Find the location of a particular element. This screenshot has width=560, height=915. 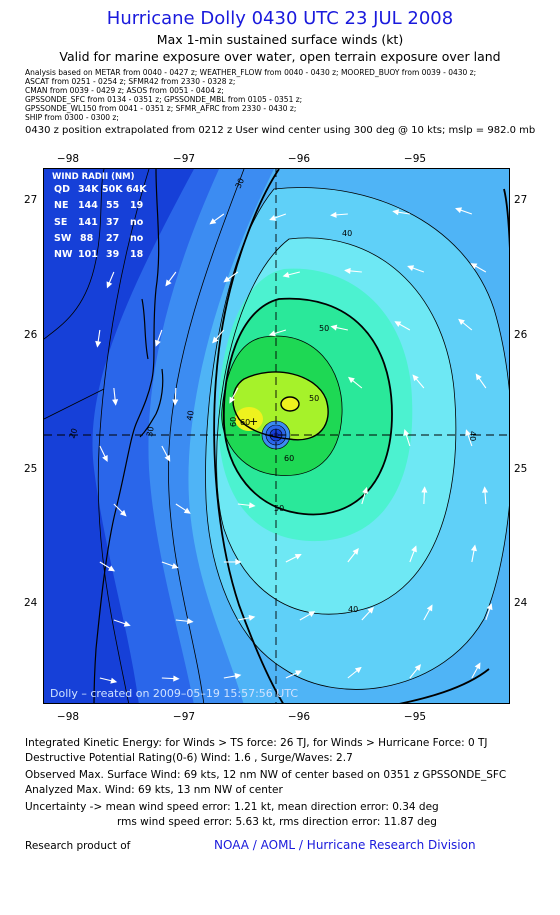

lon-tick-label: −98 is located at coordinates (68, 159).